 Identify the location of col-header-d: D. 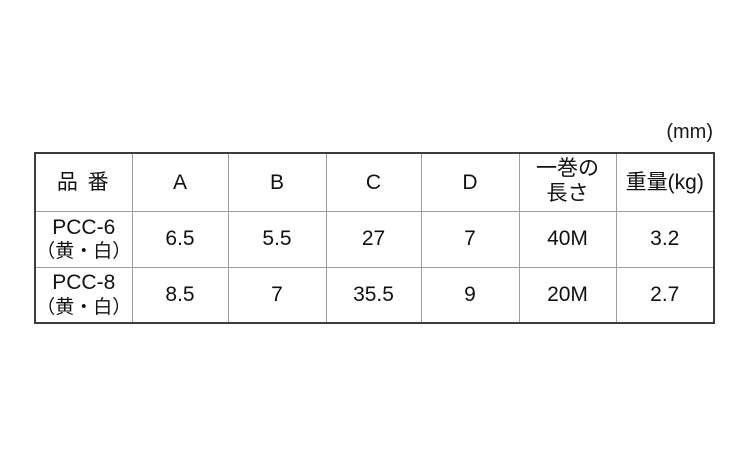
(470, 182).